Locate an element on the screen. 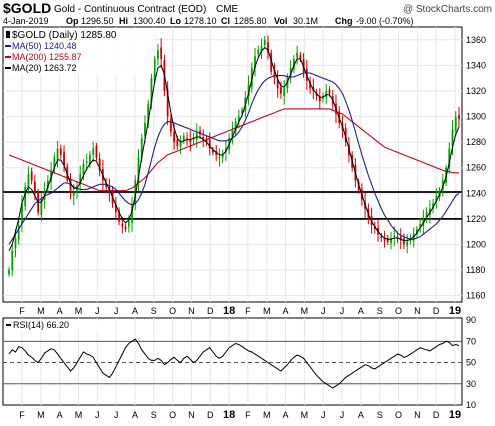 This screenshot has height=426, width=495. rsi-reference-lines is located at coordinates (232, 362).